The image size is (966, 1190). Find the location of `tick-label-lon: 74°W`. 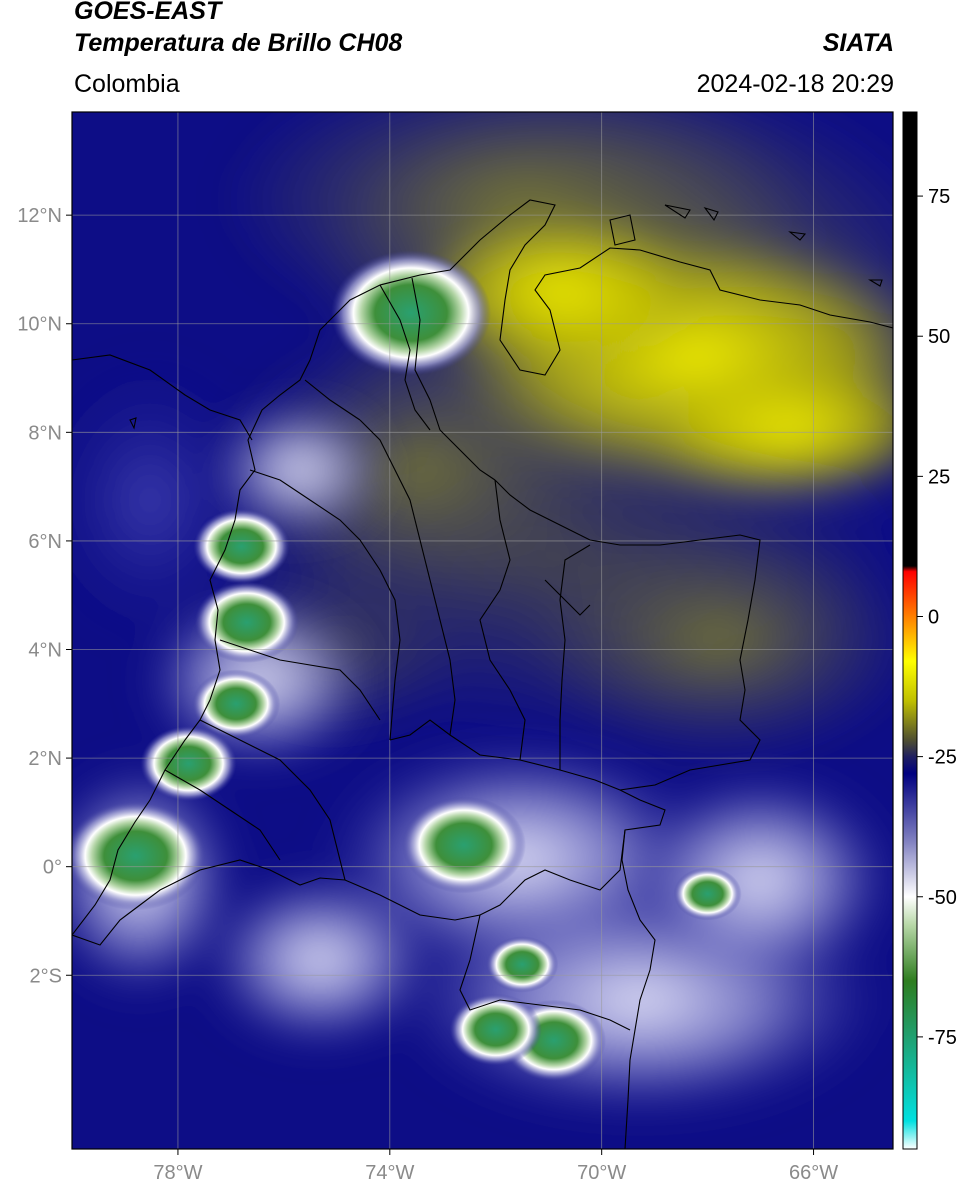

tick-label-lon: 74°W is located at coordinates (389, 1173).